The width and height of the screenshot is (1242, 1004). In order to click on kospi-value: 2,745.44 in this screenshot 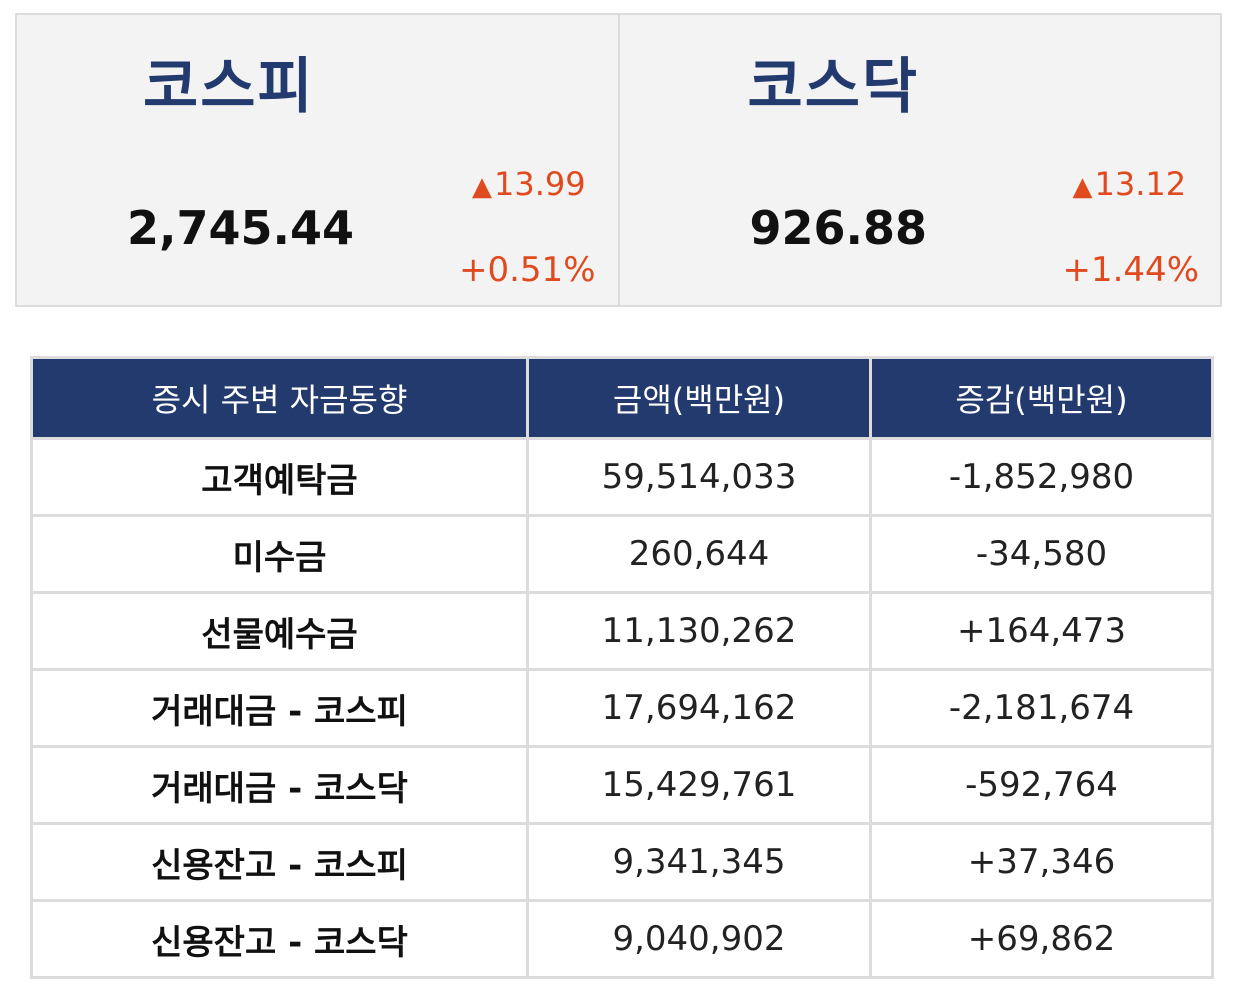, I will do `click(240, 228)`.